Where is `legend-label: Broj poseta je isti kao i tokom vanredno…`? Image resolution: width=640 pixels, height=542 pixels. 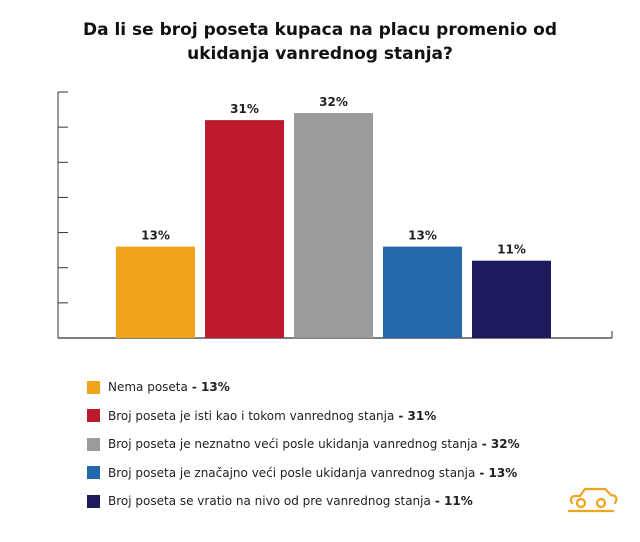
legend-label: Broj poseta je isti kao i tokom vanredno… is located at coordinates (251, 415).